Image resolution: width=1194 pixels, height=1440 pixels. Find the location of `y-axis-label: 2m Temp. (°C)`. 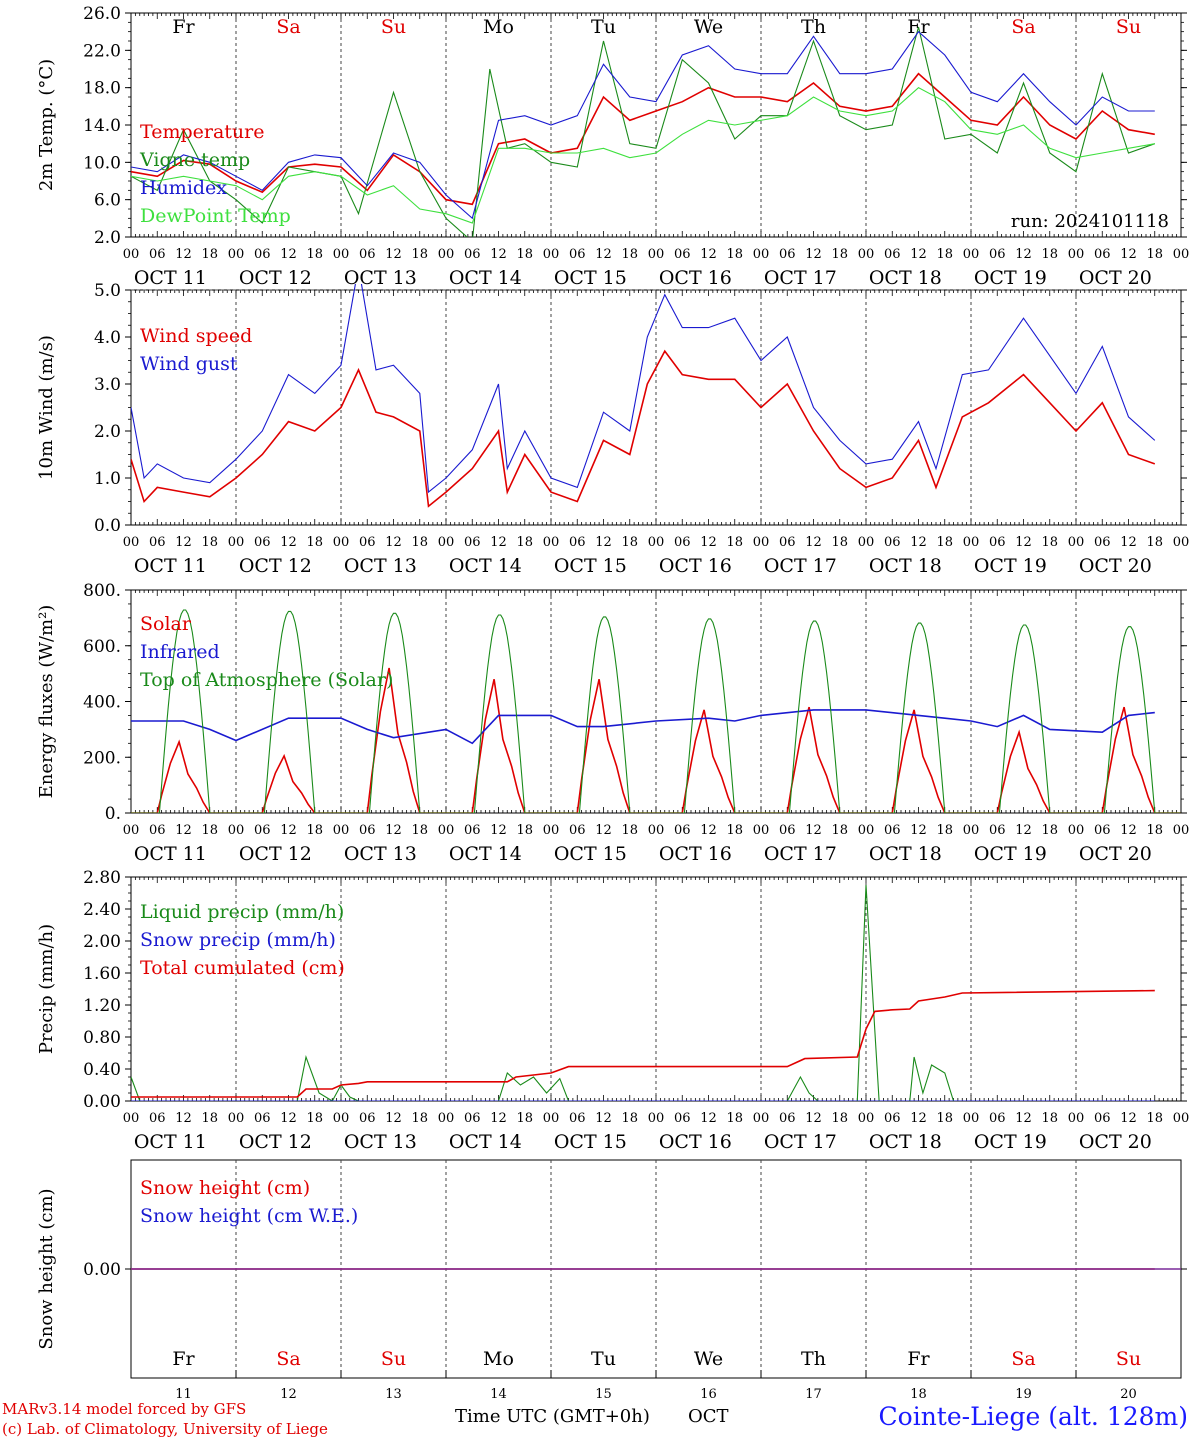

y-axis-label: 2m Temp. (°C) is located at coordinates (46, 125).